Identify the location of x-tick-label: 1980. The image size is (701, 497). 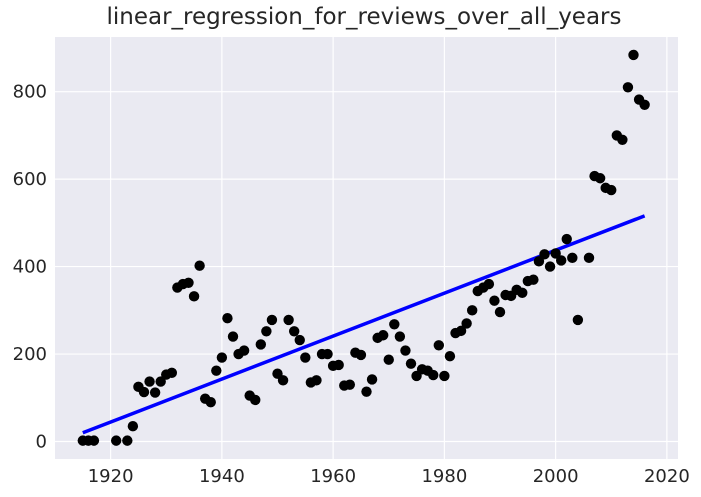
(444, 476).